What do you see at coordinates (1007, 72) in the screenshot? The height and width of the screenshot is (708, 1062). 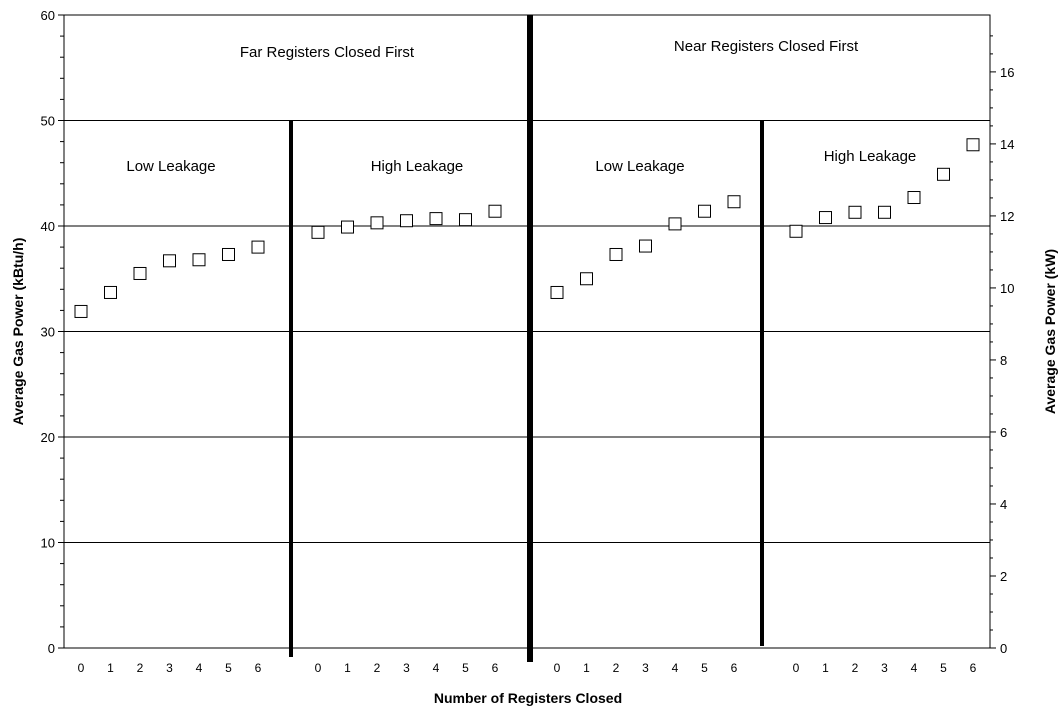 I see `right-axis-tick-label: 16` at bounding box center [1007, 72].